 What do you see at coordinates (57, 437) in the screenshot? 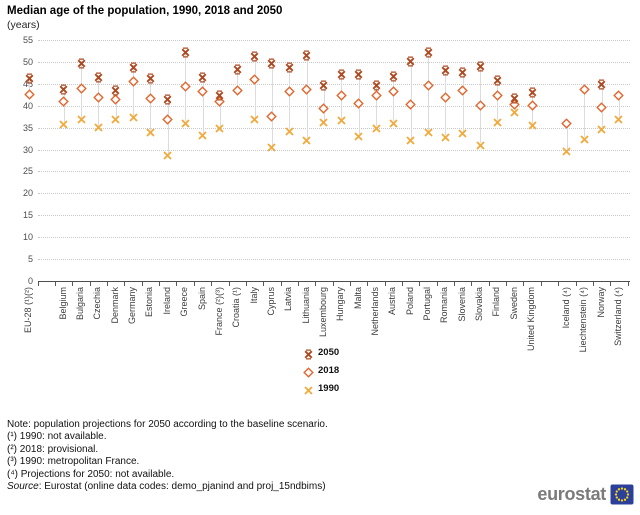
I see `footnote-1: (¹) 1990: not available.` at bounding box center [57, 437].